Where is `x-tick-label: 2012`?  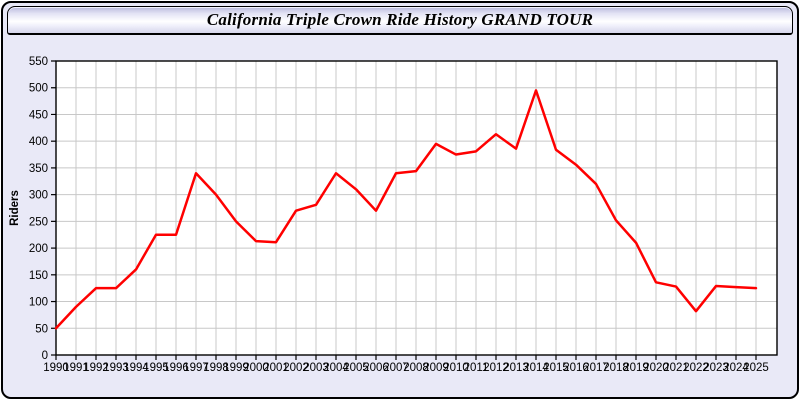
x-tick-label: 2012 is located at coordinates (496, 368).